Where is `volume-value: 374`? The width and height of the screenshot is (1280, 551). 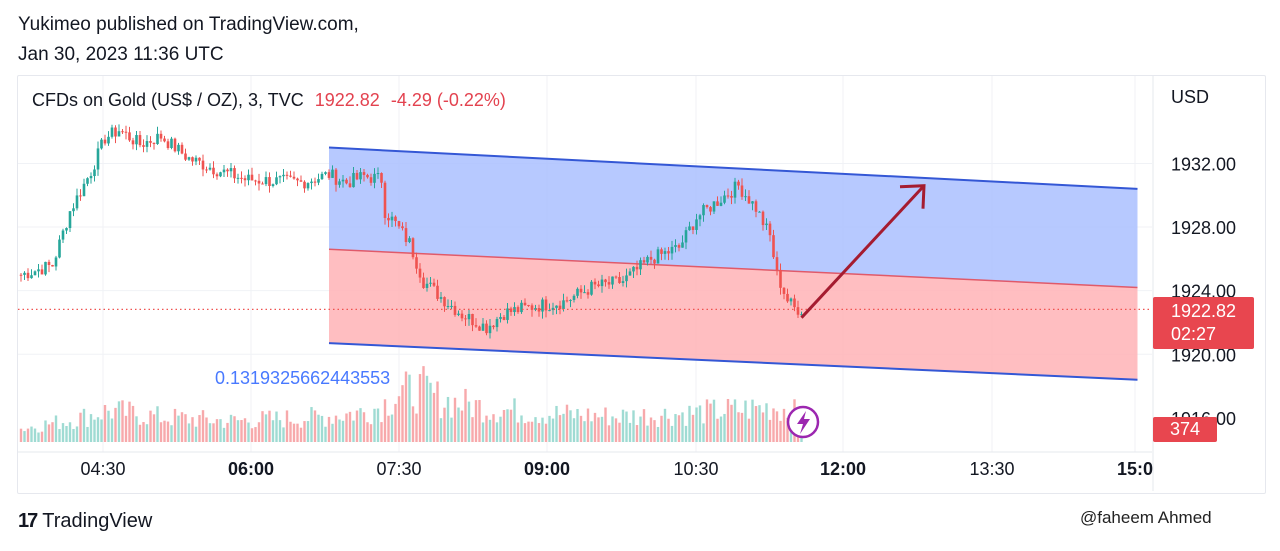 volume-value: 374 is located at coordinates (1185, 429).